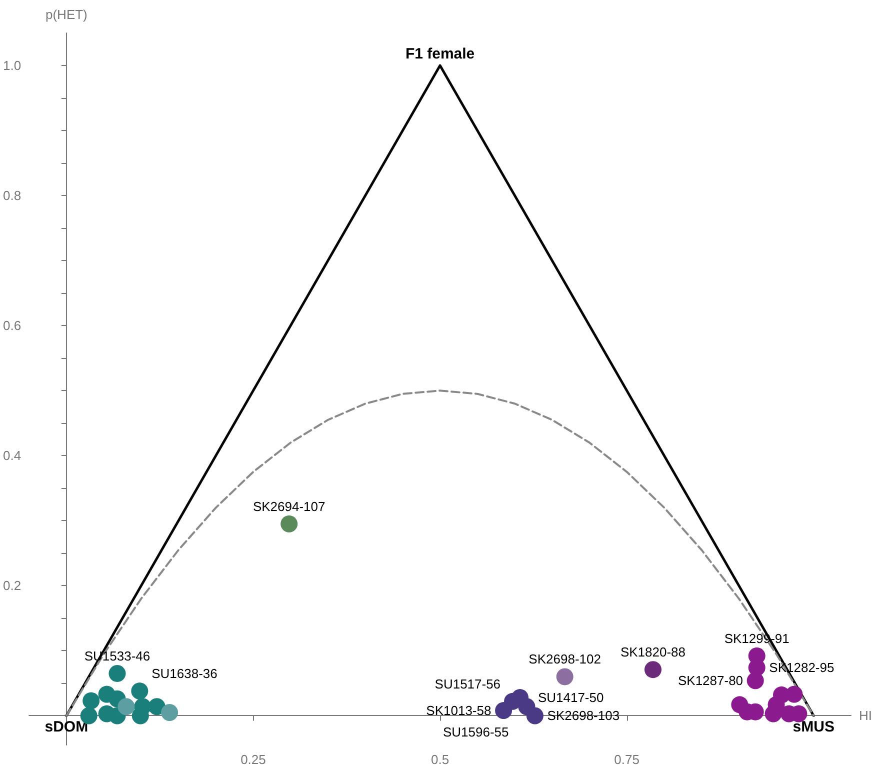 The width and height of the screenshot is (883, 766). What do you see at coordinates (583, 716) in the screenshot?
I see `data-label: SK2698-103` at bounding box center [583, 716].